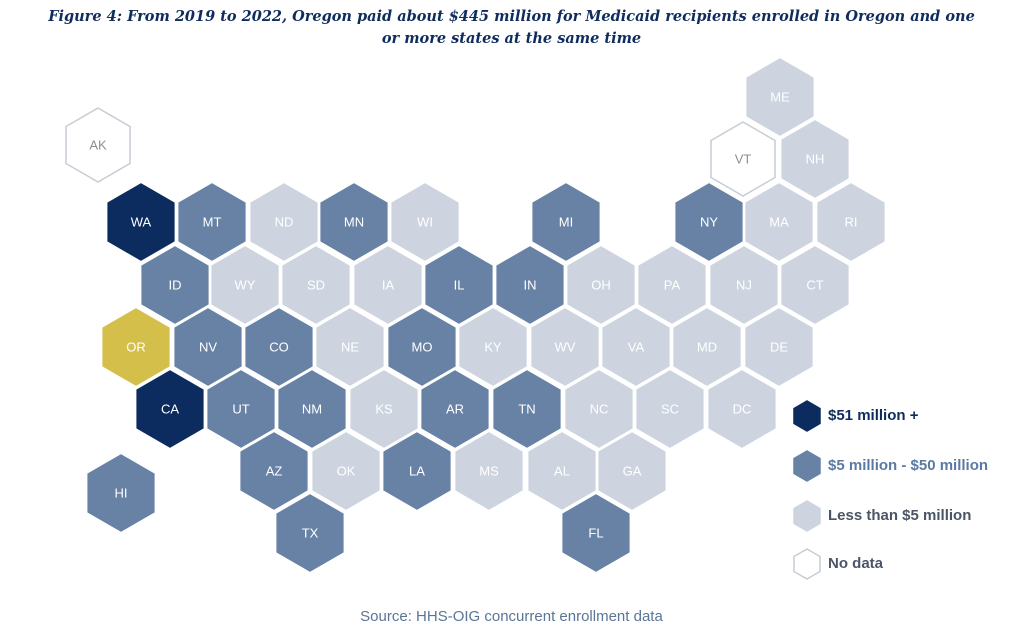 This screenshot has width=1023, height=640. What do you see at coordinates (807, 416) in the screenshot?
I see `legend-swatch-dark` at bounding box center [807, 416].